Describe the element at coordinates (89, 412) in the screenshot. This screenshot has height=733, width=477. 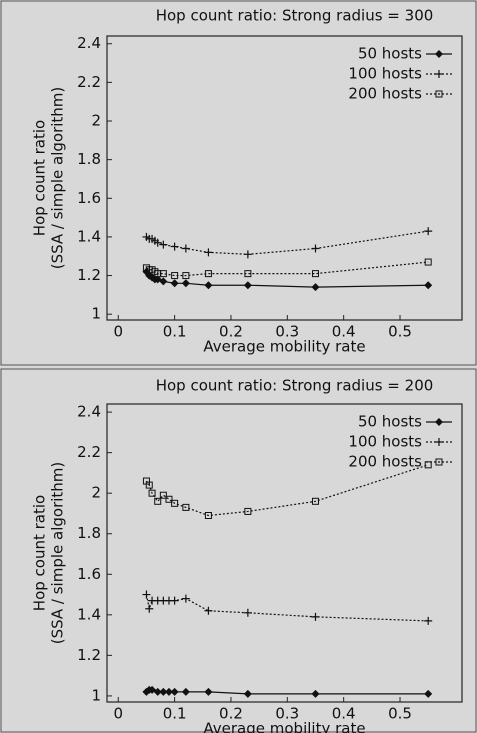
I see `y-tick-label: 2.4` at that location.